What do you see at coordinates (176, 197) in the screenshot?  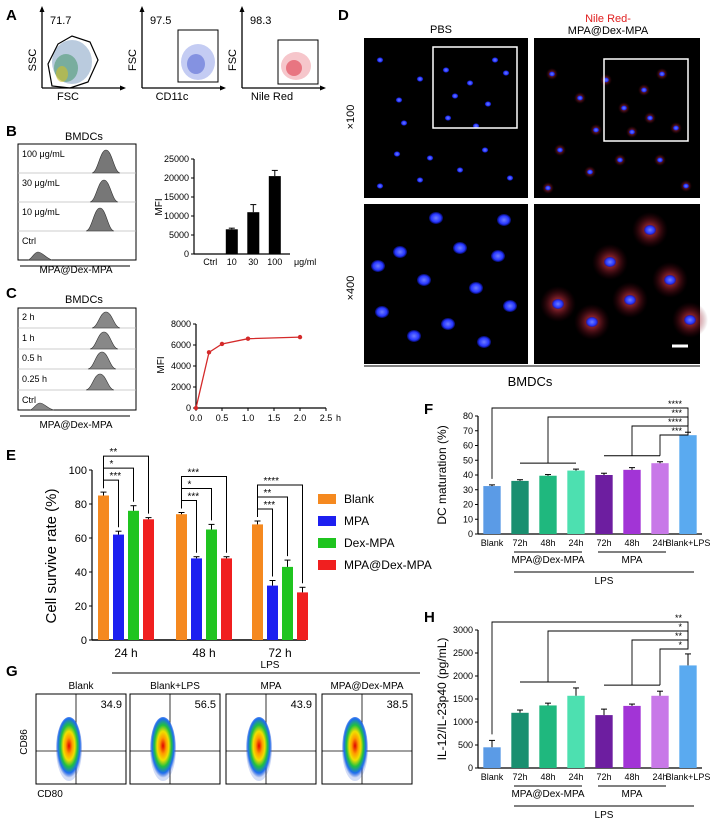 I see `chart-b-y-tick-label: 15000` at bounding box center [176, 197].